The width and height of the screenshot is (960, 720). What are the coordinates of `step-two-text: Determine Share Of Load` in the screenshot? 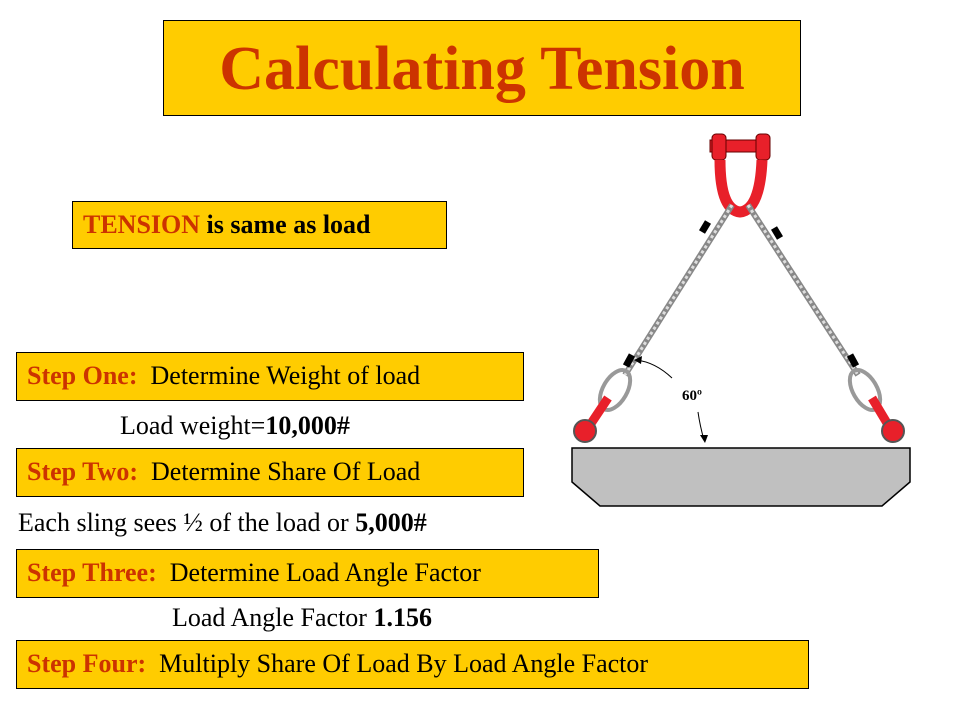 It's located at (286, 471).